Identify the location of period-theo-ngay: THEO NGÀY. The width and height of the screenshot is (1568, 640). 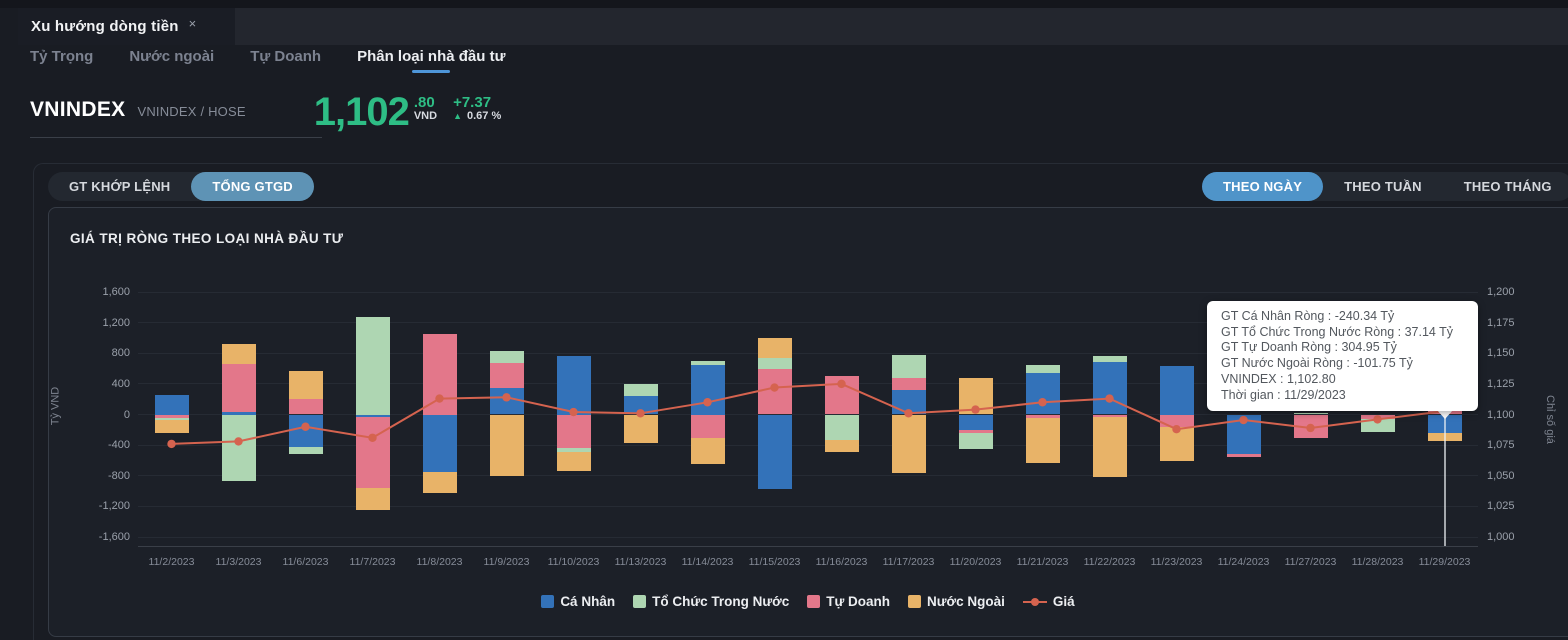
(1263, 186).